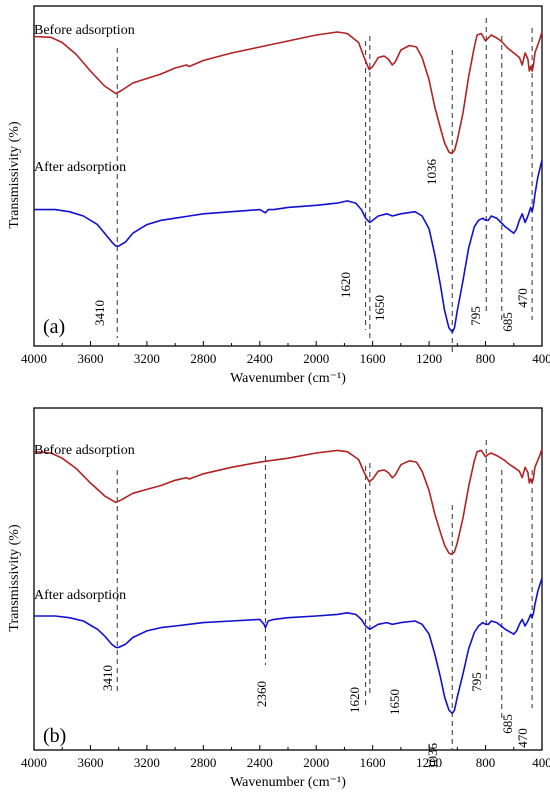 Image resolution: width=550 pixels, height=810 pixels. Describe the element at coordinates (84, 450) in the screenshot. I see `panel-b-series-label-before: Before adsorption` at that location.